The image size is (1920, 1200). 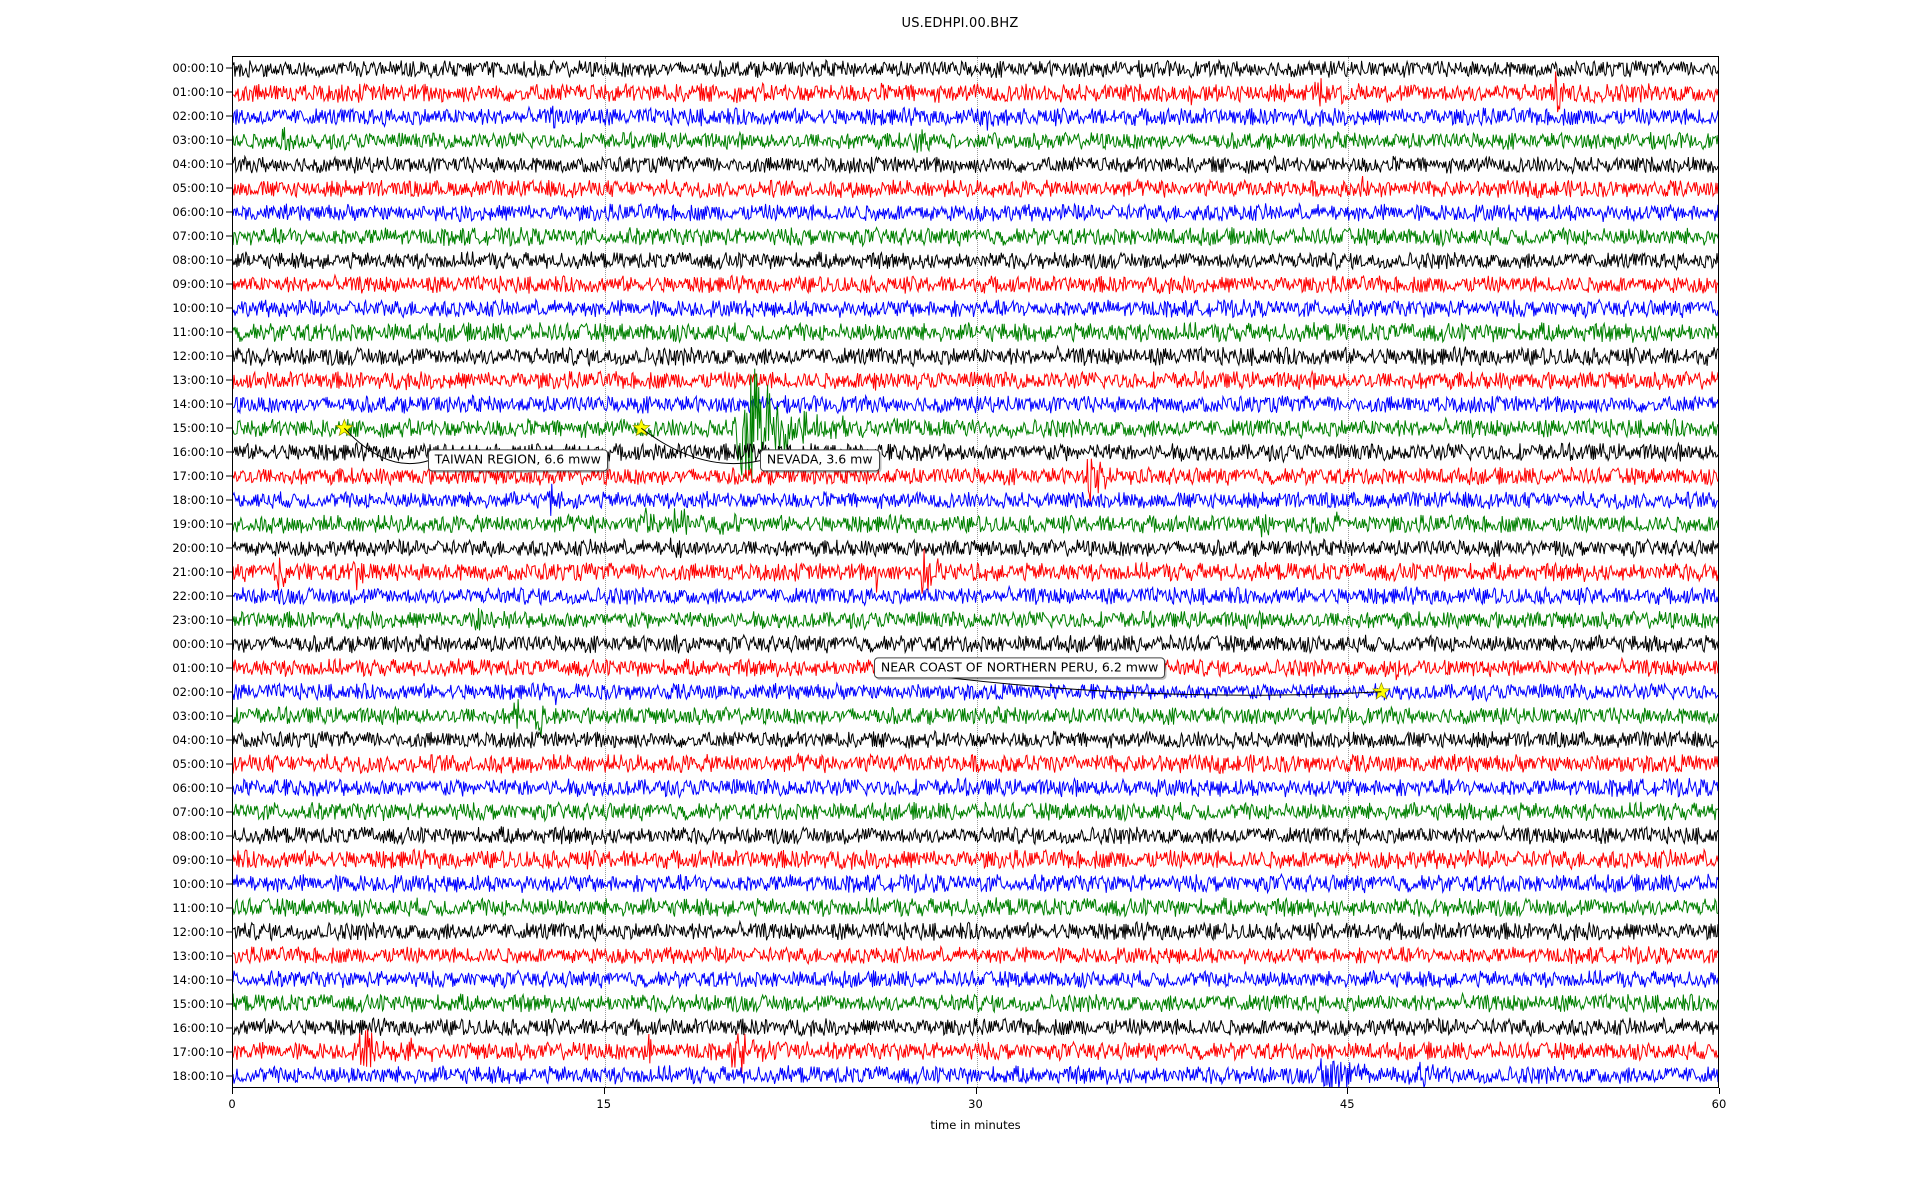 I want to click on x-axis-tick-label: 45, so click(x=1347, y=1104).